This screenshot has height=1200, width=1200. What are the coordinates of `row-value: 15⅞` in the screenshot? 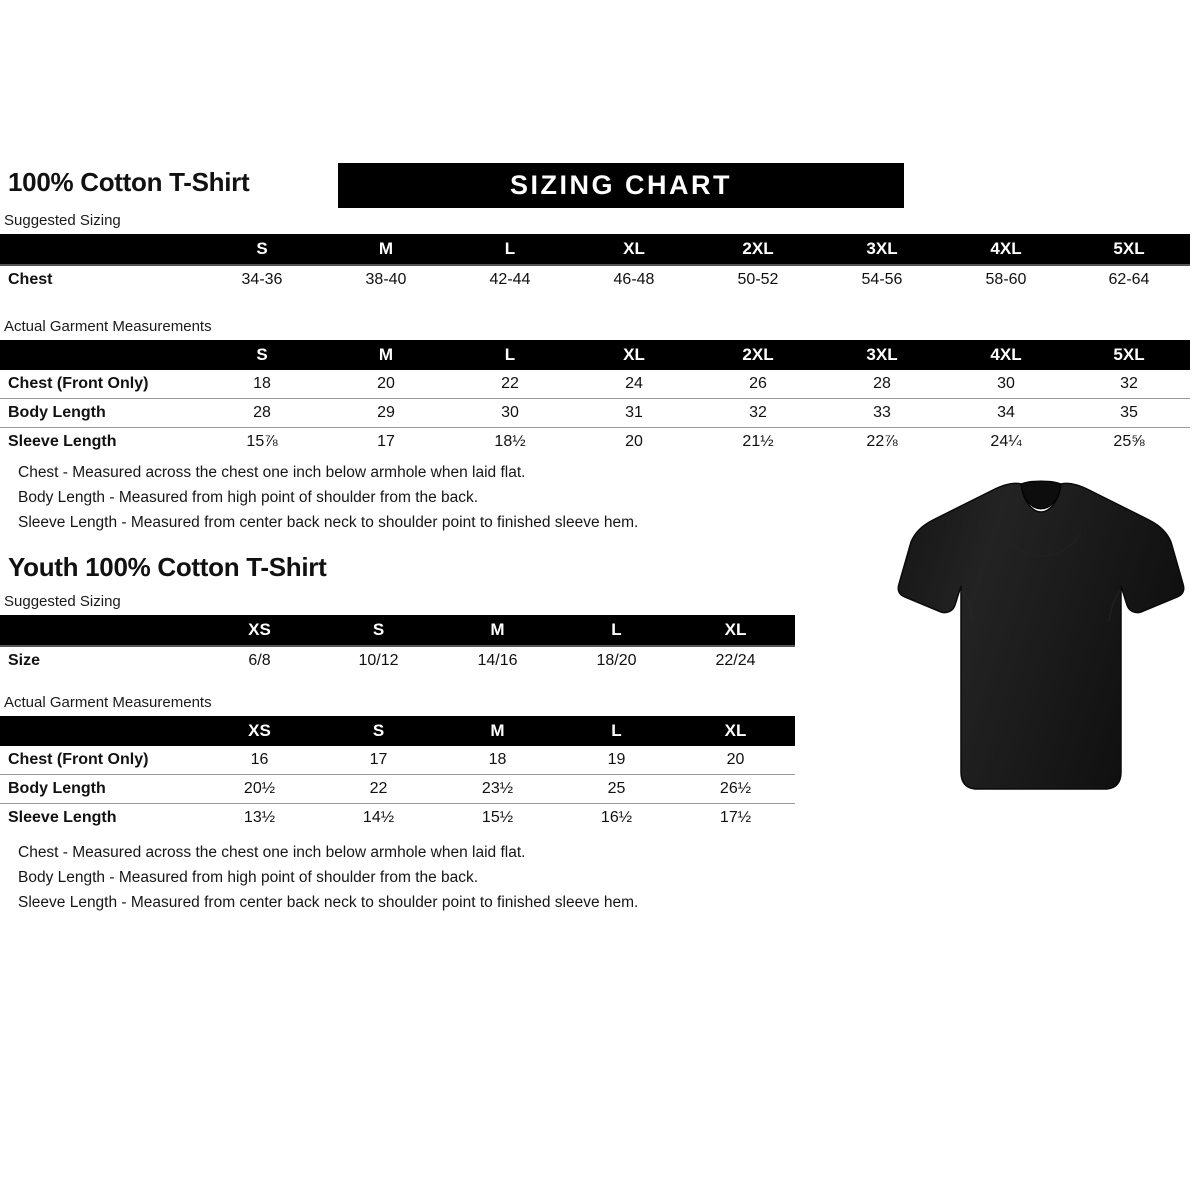 It's located at (262, 441).